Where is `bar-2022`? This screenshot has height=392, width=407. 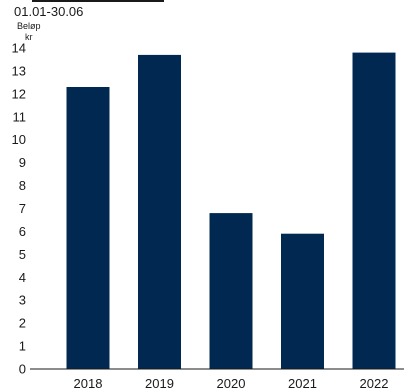 bar-2022 is located at coordinates (374, 211).